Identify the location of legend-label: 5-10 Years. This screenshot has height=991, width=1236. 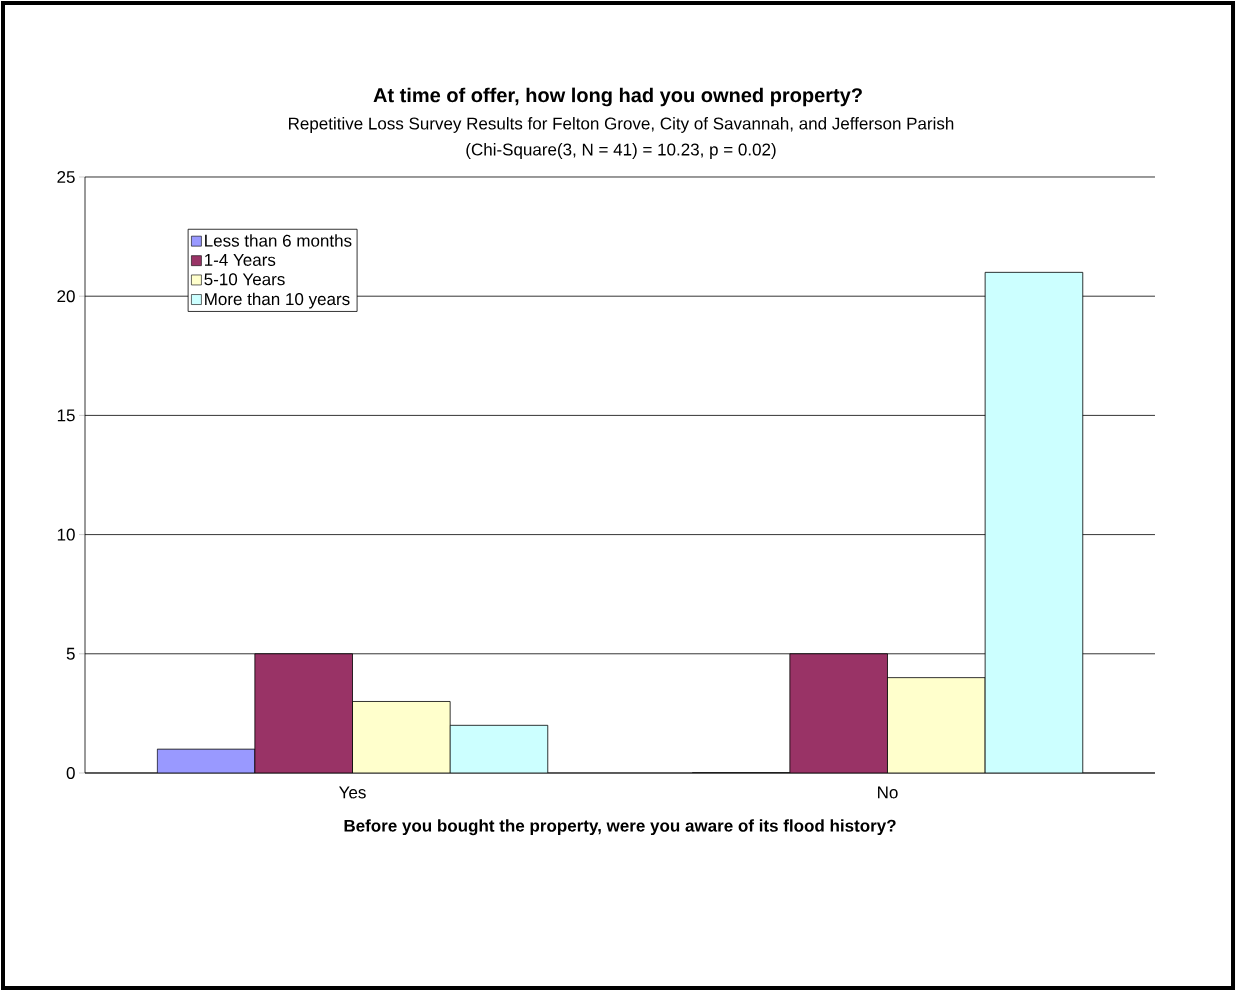
(244, 279).